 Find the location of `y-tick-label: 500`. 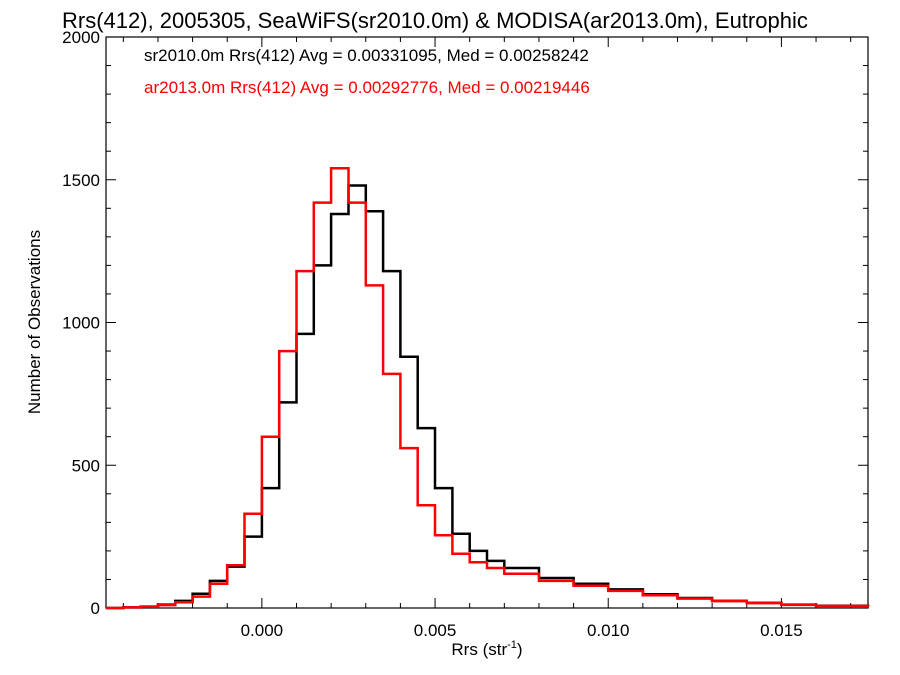

y-tick-label: 500 is located at coordinates (86, 465).